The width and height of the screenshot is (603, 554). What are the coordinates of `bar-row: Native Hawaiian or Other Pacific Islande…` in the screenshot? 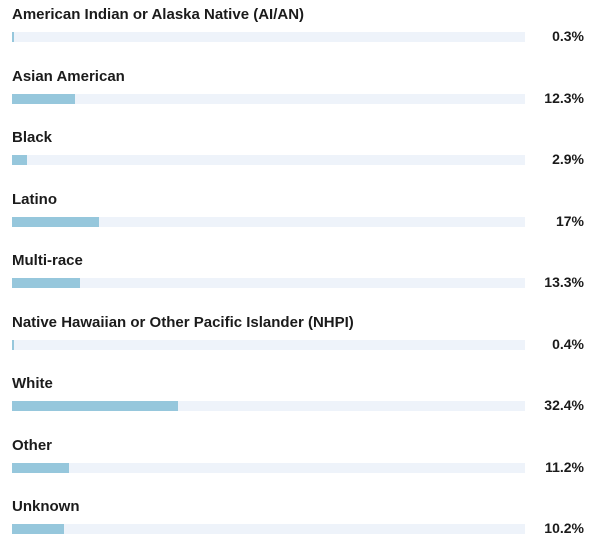 It's located at (301, 334).